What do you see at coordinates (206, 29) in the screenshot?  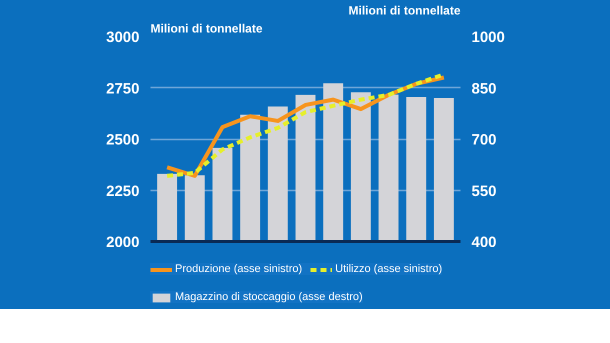 I see `y-axis-title: Milioni di tonnellate` at bounding box center [206, 29].